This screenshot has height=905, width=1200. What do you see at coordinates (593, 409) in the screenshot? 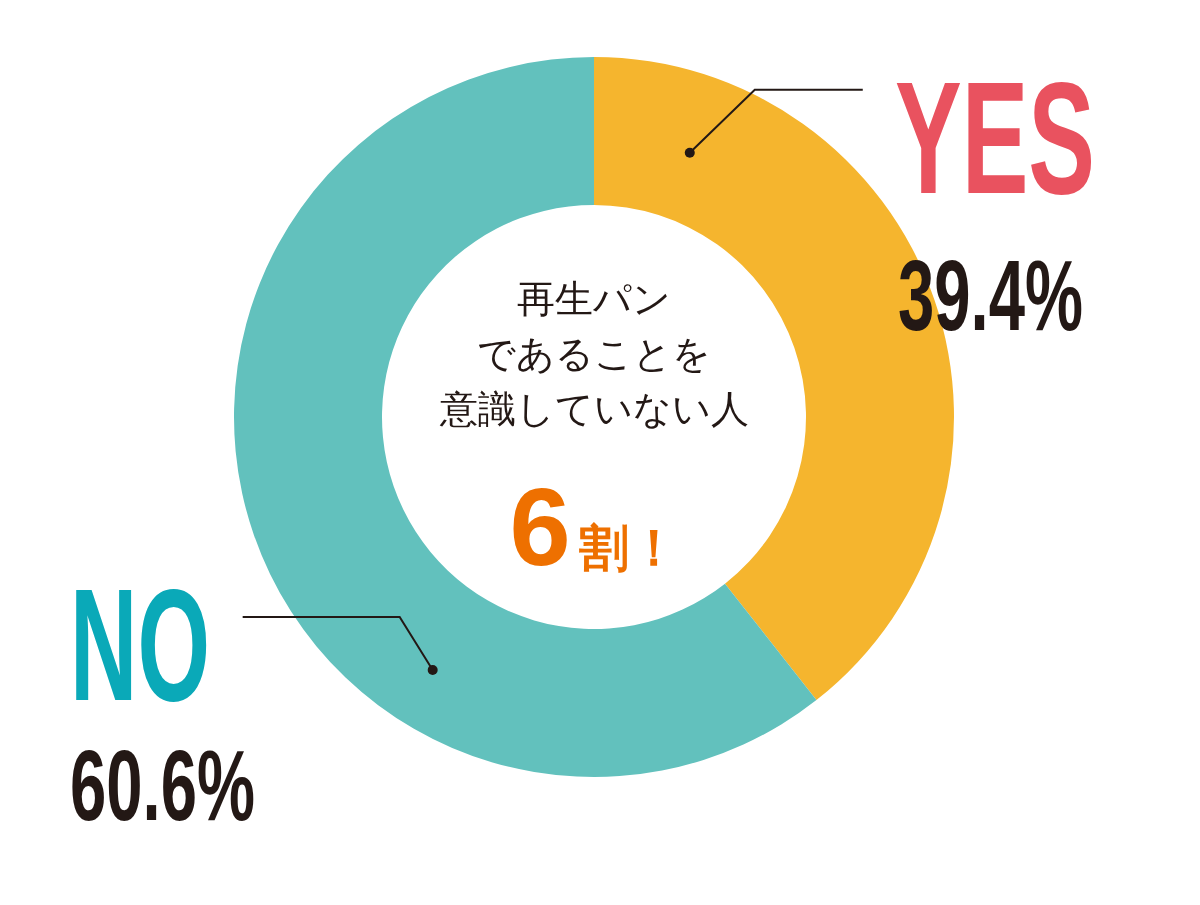
I see `text: 意識していない人` at bounding box center [593, 409].